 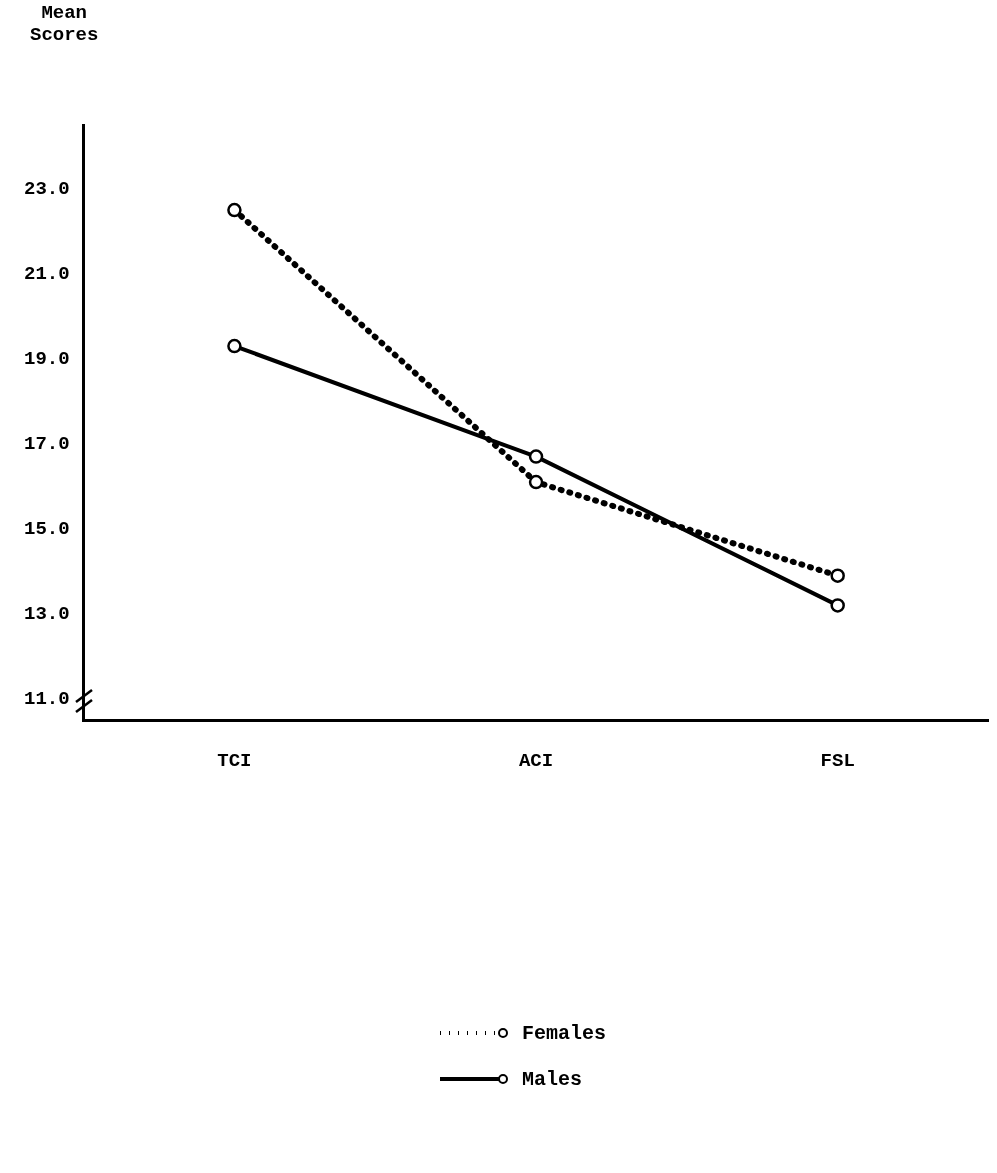 I want to click on y-tick-label: 19.0, so click(x=47, y=358).